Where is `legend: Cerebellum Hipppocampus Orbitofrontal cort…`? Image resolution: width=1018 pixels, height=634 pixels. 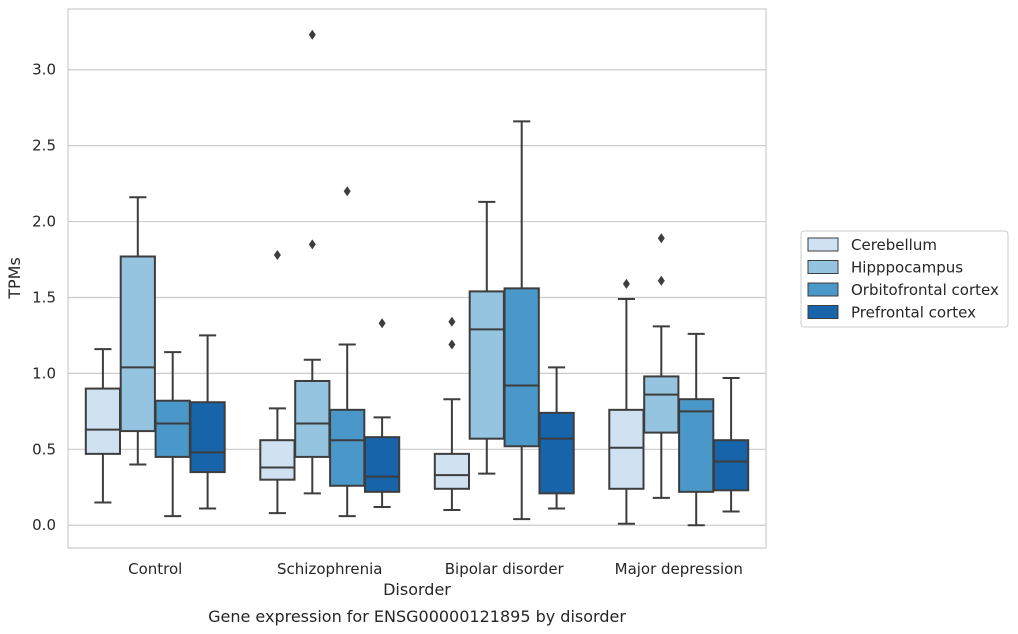 legend: Cerebellum Hipppocampus Orbitofrontal cort… is located at coordinates (904, 279).